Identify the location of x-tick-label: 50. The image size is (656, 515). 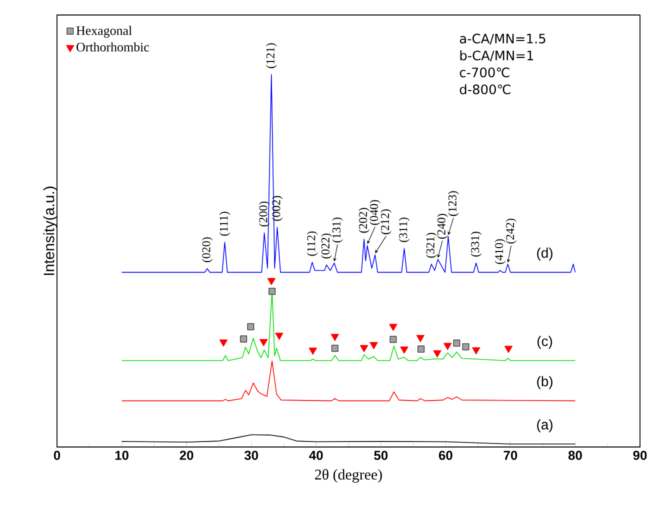
(381, 455).